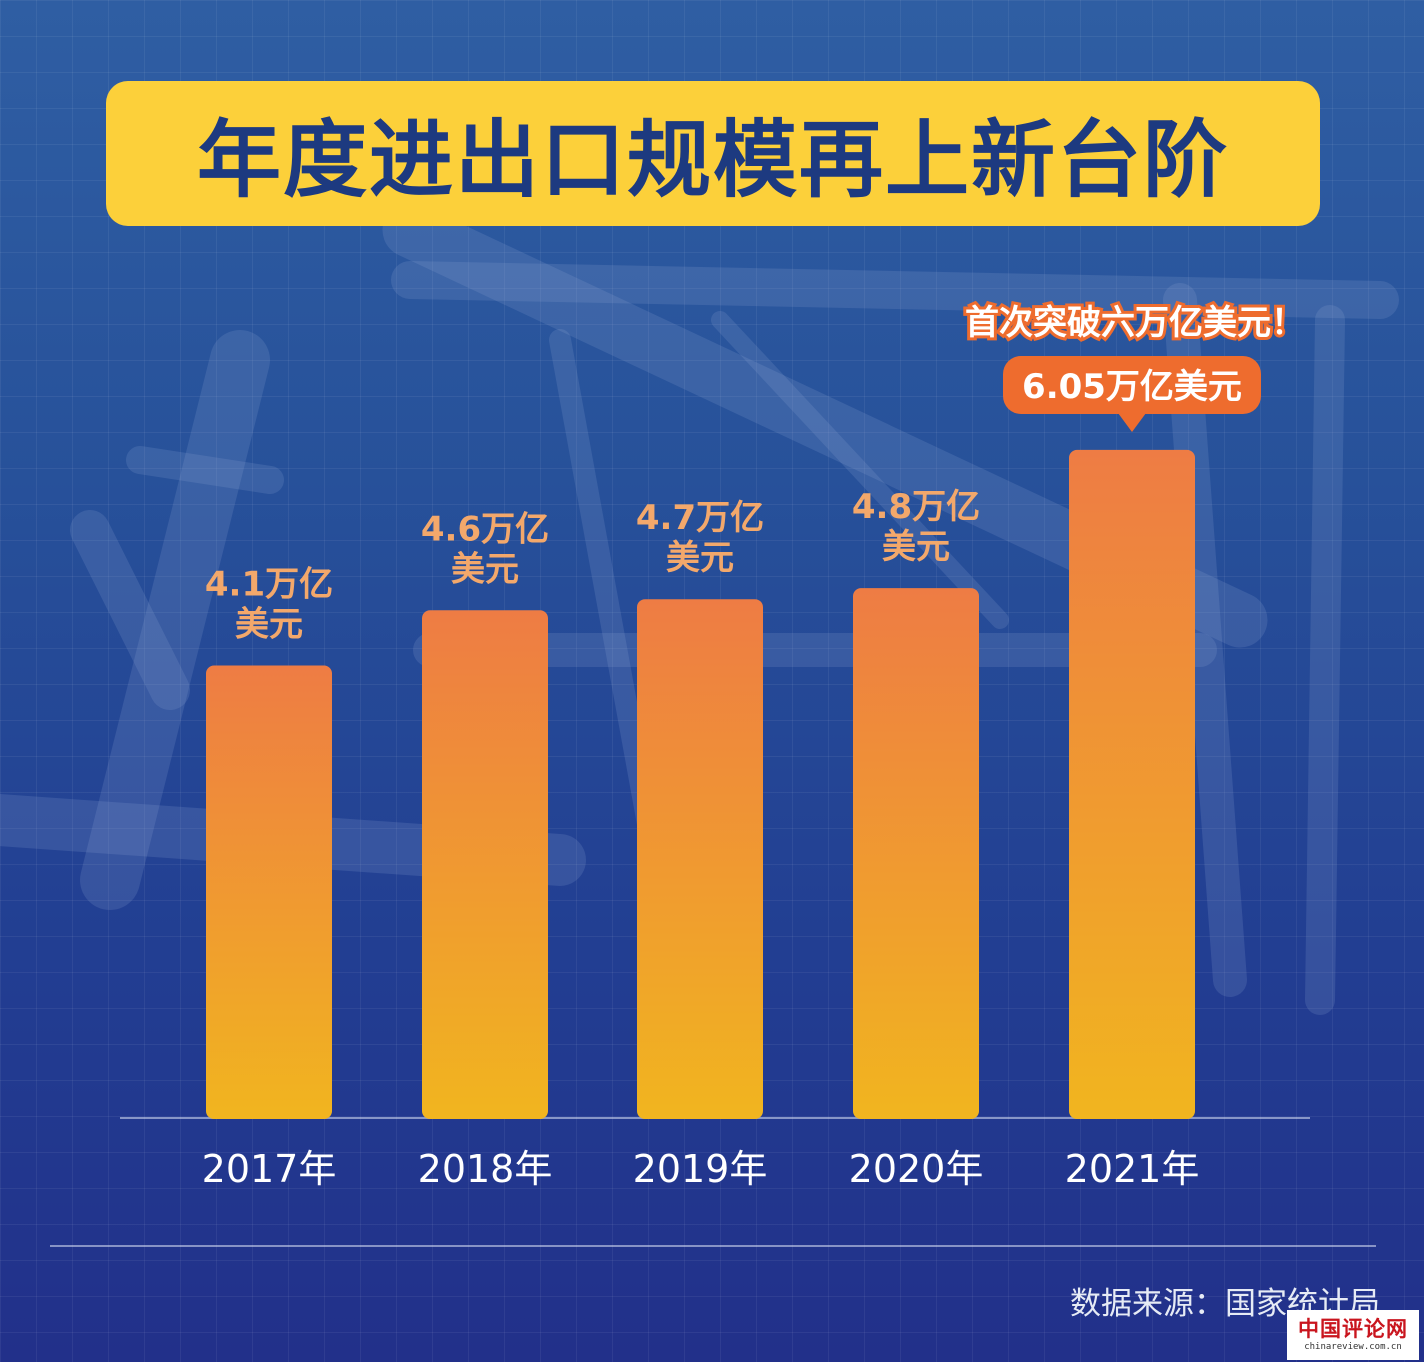 The image size is (1424, 1362). What do you see at coordinates (269, 892) in the screenshot?
I see `bar-2017年` at bounding box center [269, 892].